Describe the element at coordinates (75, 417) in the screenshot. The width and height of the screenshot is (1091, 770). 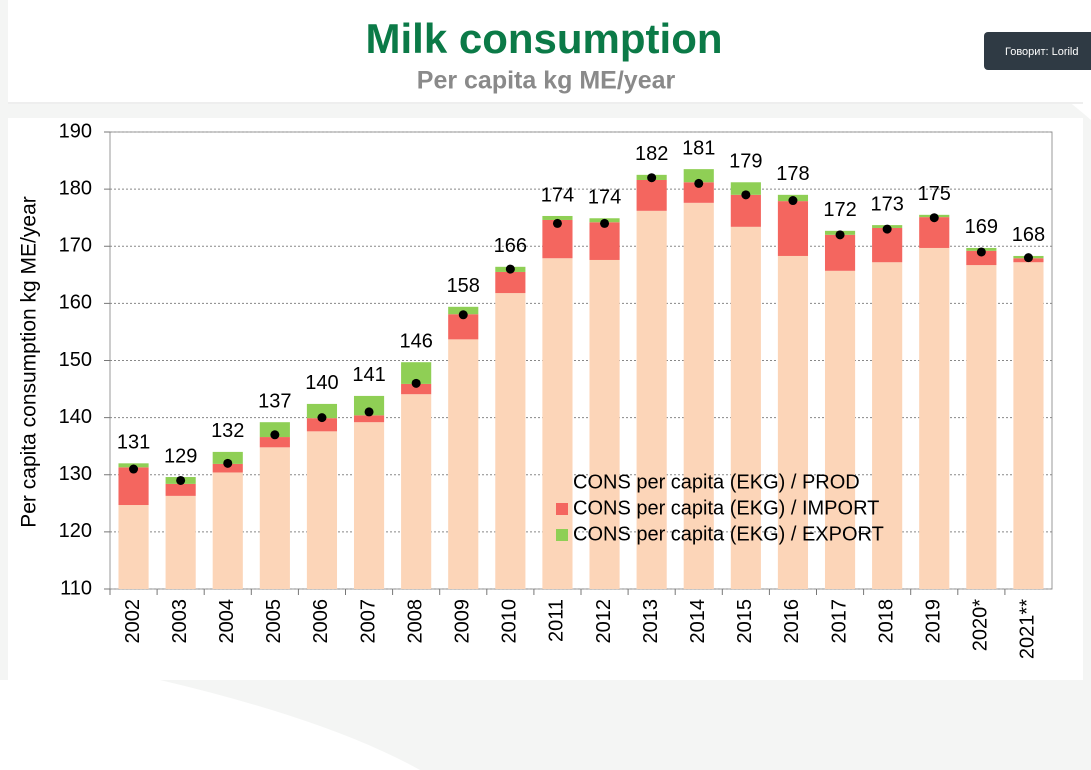
I see `y-tick-label: 140` at that location.